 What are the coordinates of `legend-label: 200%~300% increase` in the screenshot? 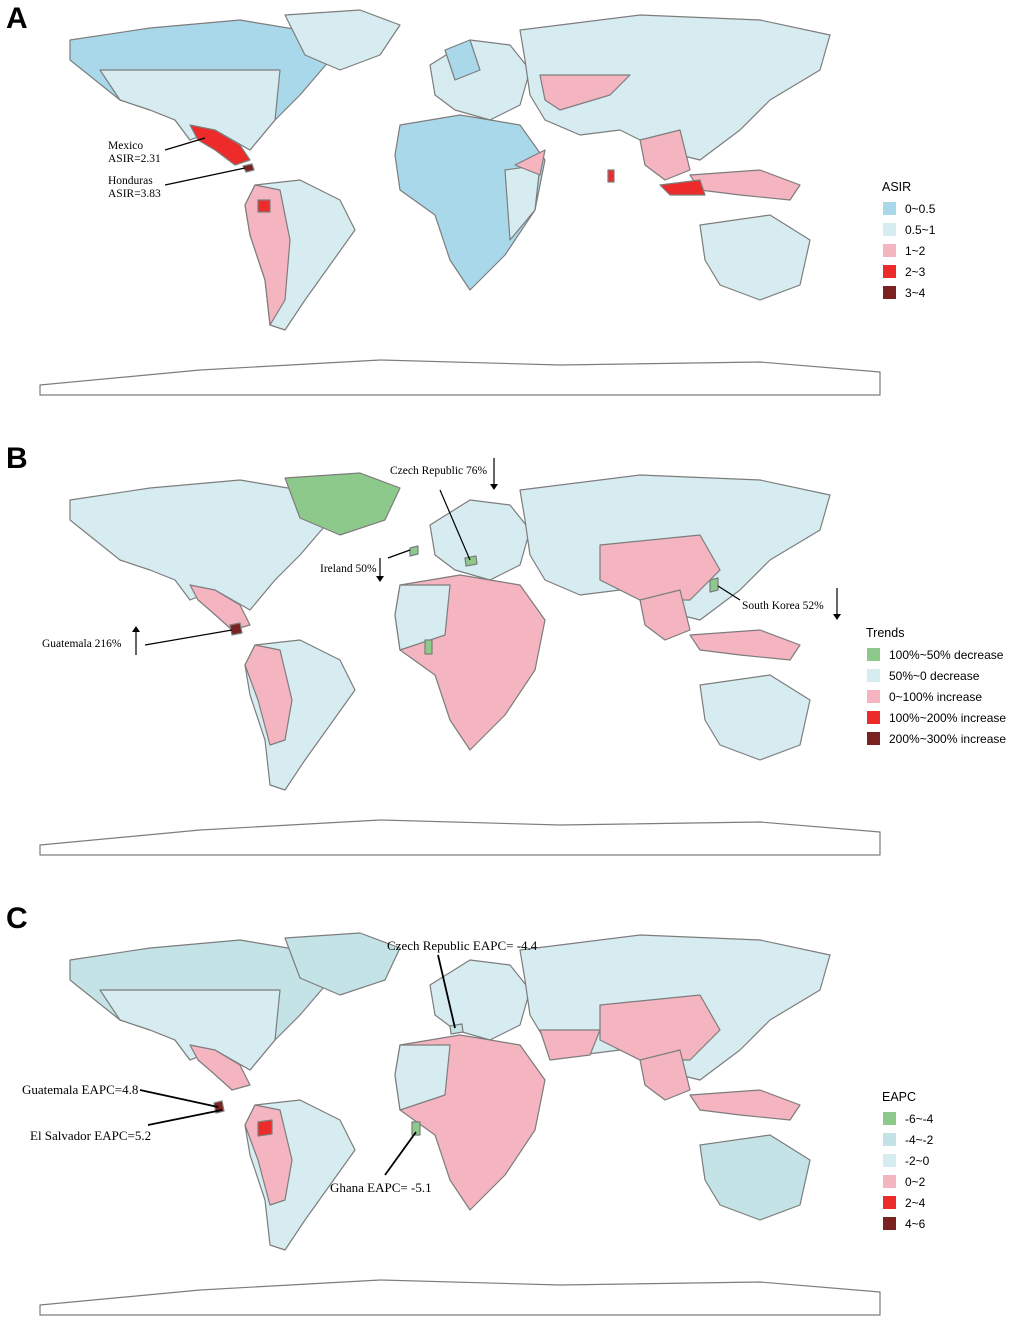 It's located at (948, 738).